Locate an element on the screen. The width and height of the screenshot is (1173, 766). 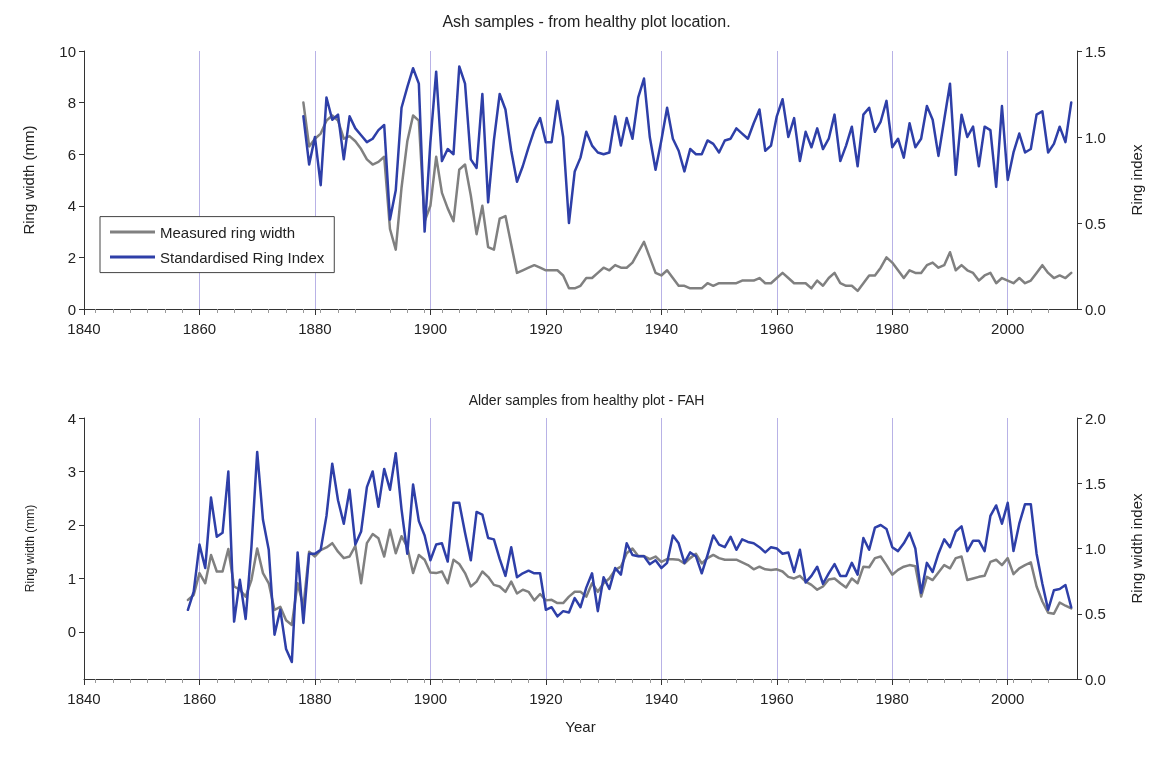
y2-axis-title: Ring width index is located at coordinates (1136, 548).